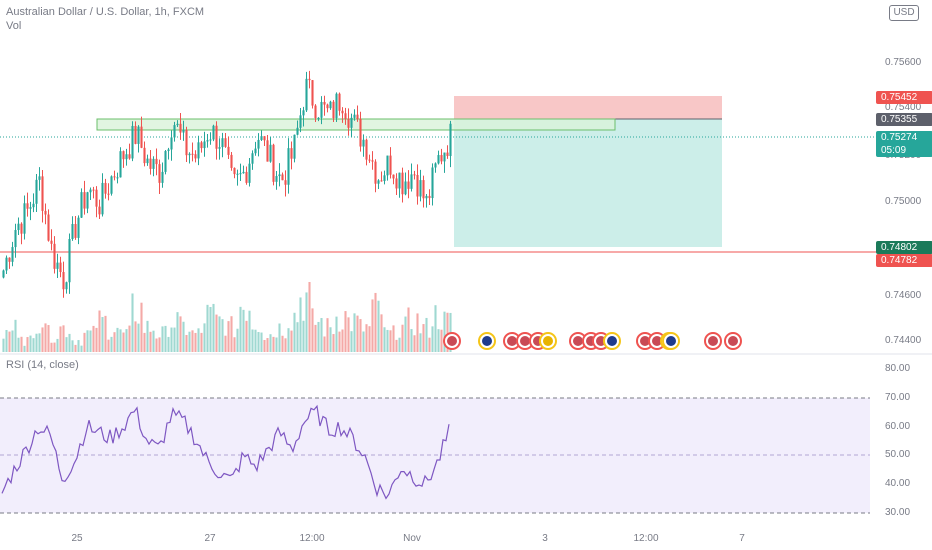 The image size is (932, 550). What do you see at coordinates (904, 13) in the screenshot?
I see `currency-button: USD` at bounding box center [904, 13].